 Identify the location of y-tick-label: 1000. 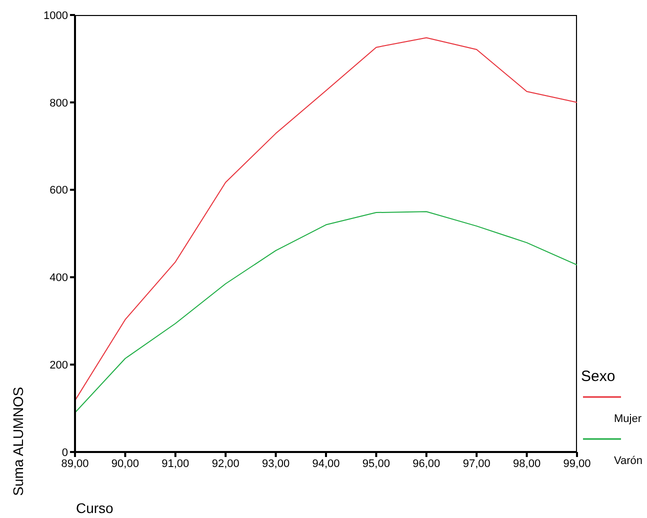
(56, 16).